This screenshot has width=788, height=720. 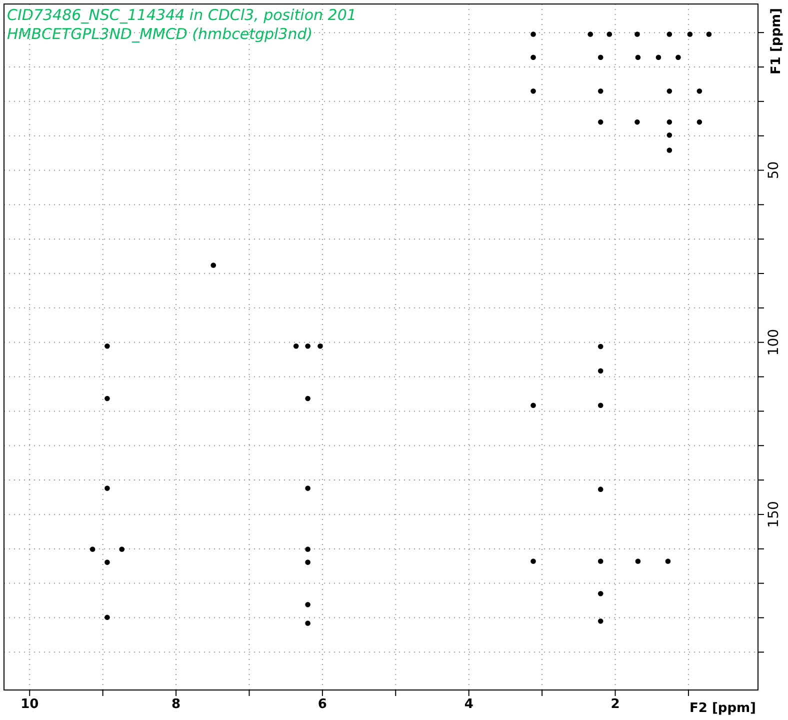 I want to click on x-tick-label: 4, so click(x=469, y=704).